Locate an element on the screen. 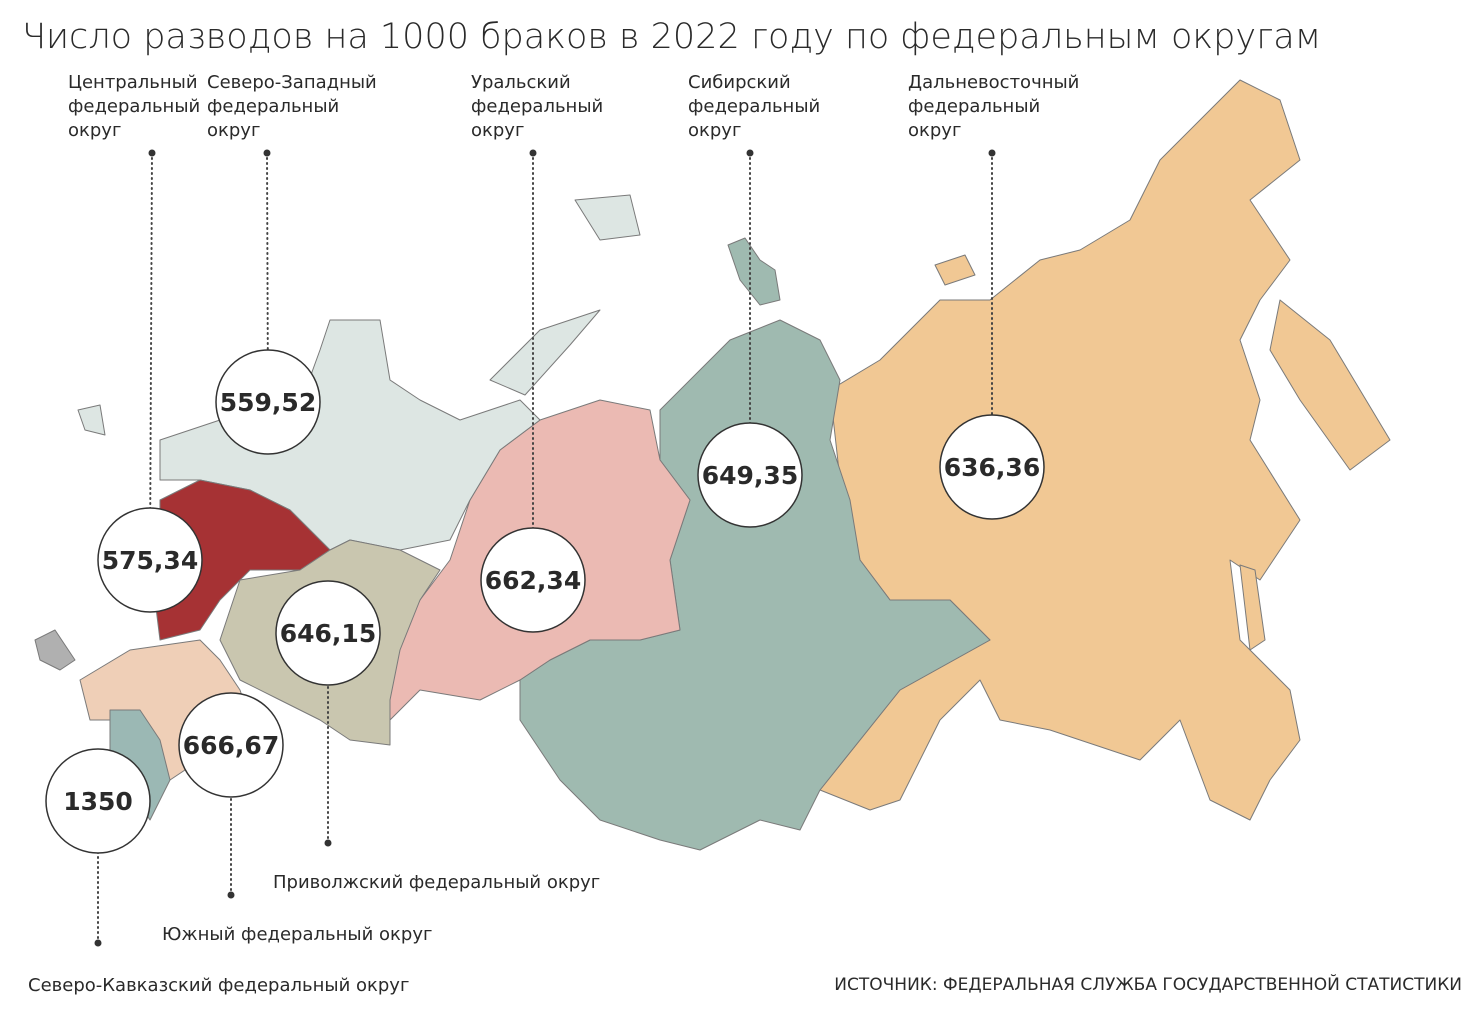 This screenshot has height=1022, width=1484. value-label: 649,35 is located at coordinates (750, 475).